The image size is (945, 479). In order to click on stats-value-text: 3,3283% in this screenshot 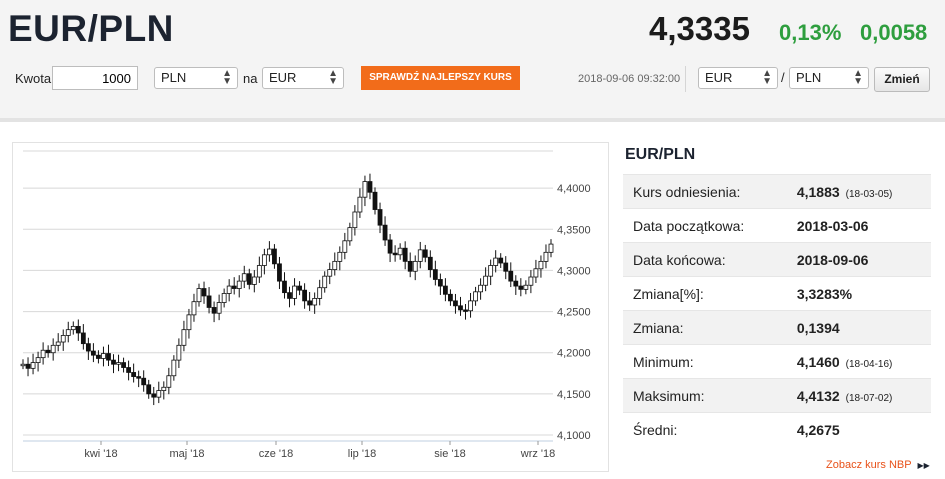, I will do `click(824, 293)`.